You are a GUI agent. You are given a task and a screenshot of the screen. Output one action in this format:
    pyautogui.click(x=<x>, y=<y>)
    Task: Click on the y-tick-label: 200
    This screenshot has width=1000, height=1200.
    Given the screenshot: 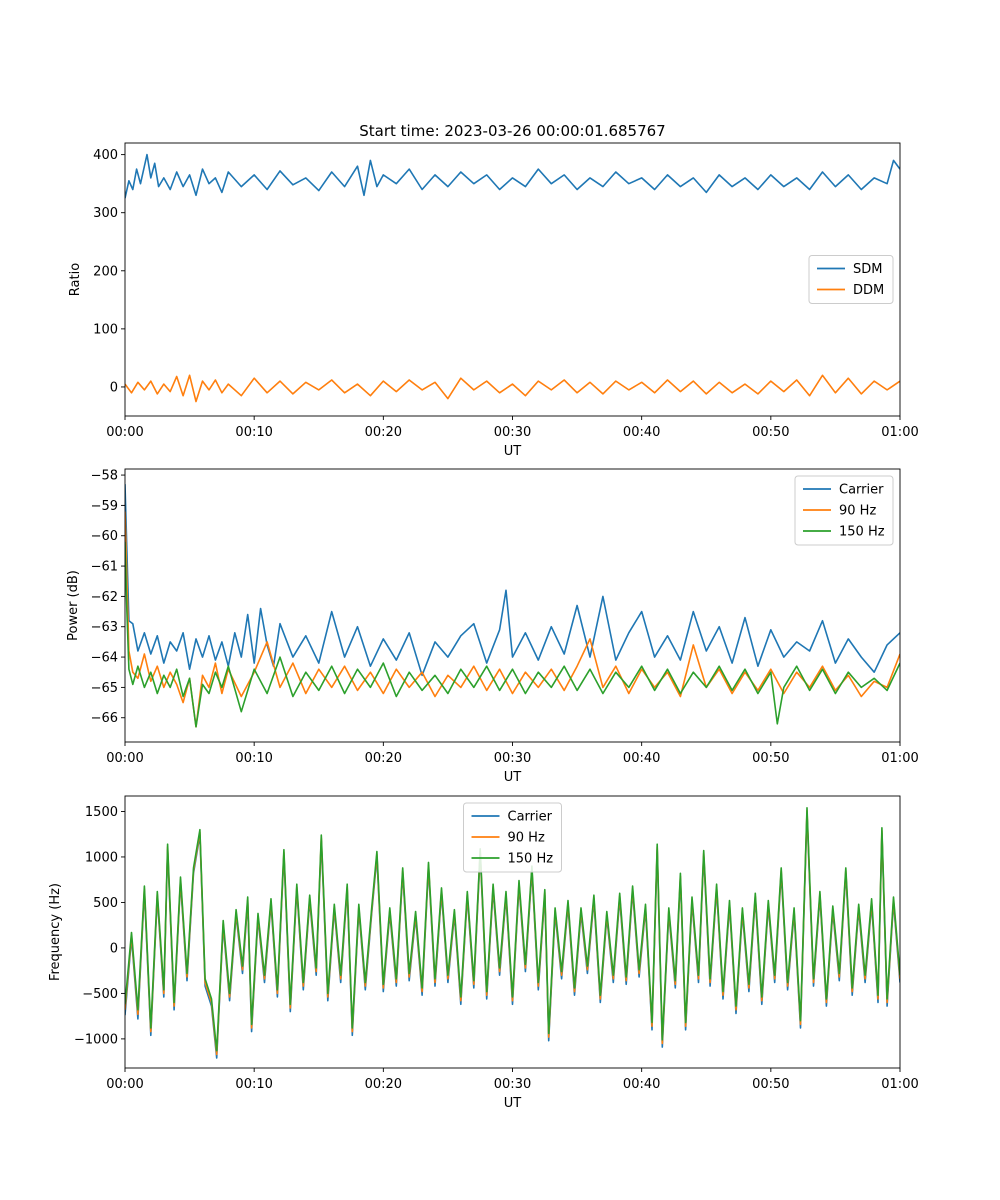 What is the action you would take?
    pyautogui.click(x=105, y=271)
    